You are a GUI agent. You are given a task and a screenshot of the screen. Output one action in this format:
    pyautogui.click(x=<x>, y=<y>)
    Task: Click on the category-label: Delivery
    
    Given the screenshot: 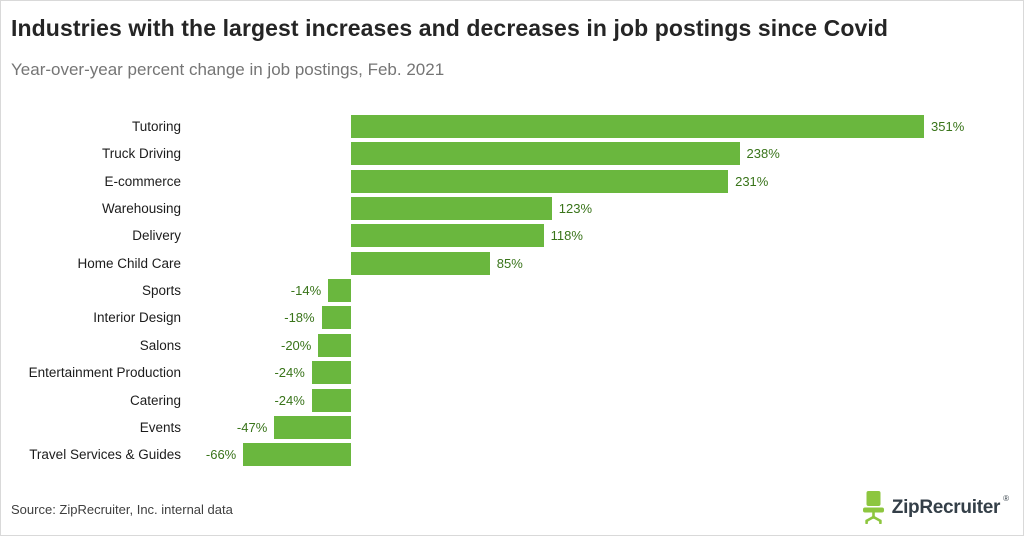 What is the action you would take?
    pyautogui.click(x=156, y=236)
    